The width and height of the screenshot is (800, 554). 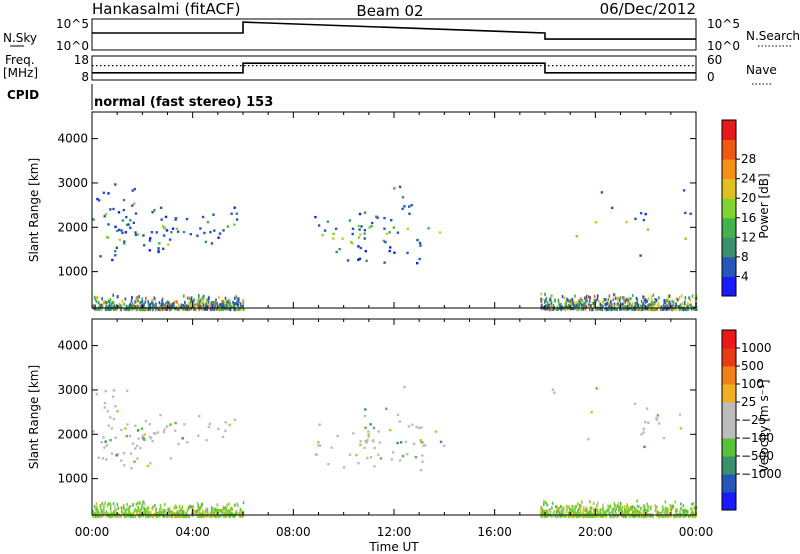 What do you see at coordinates (72, 46) in the screenshot?
I see `nsky-tick-bottom: 10^0` at bounding box center [72, 46].